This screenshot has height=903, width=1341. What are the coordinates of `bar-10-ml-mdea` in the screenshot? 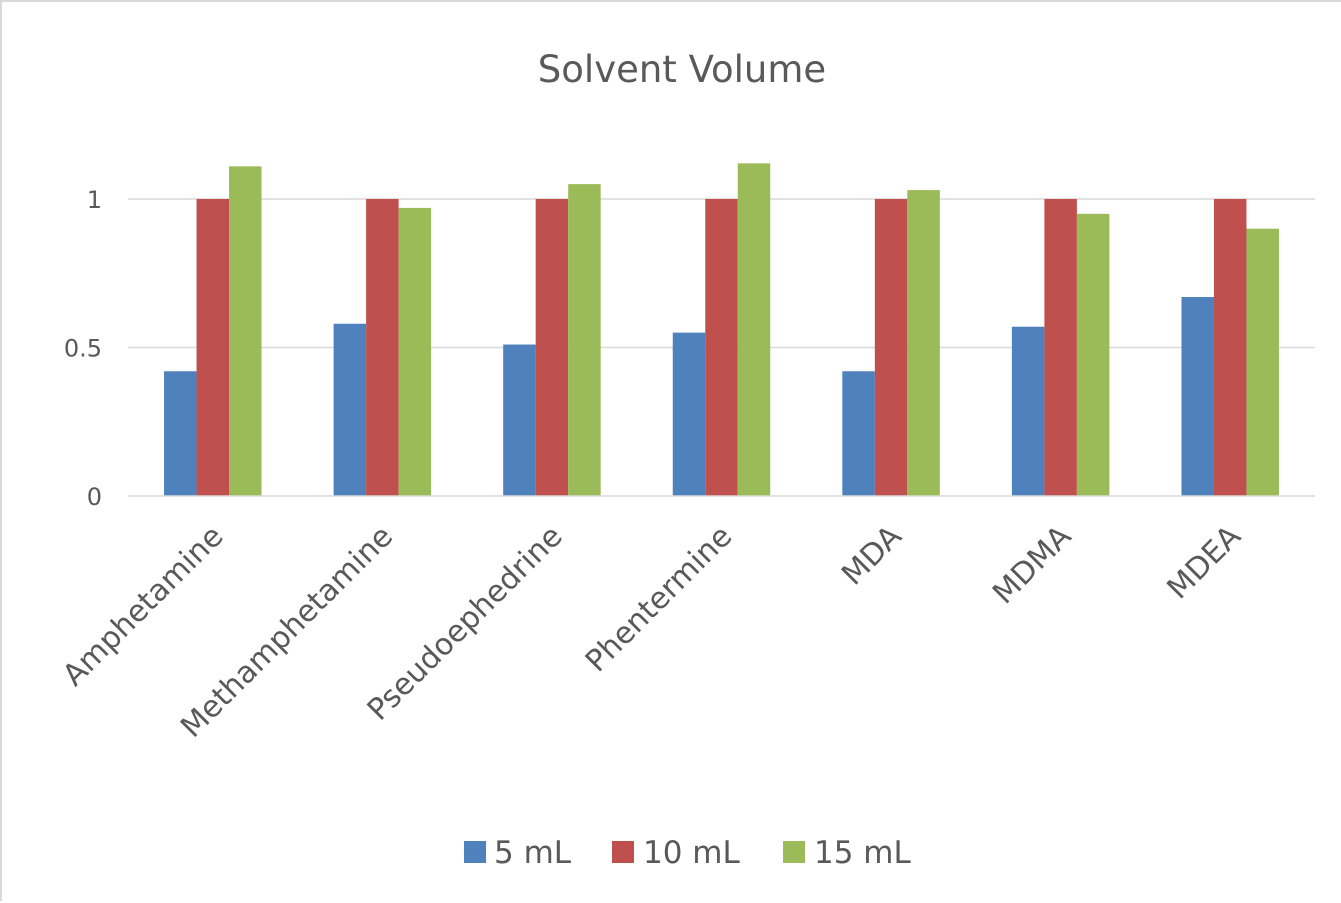 It's located at (1230, 347).